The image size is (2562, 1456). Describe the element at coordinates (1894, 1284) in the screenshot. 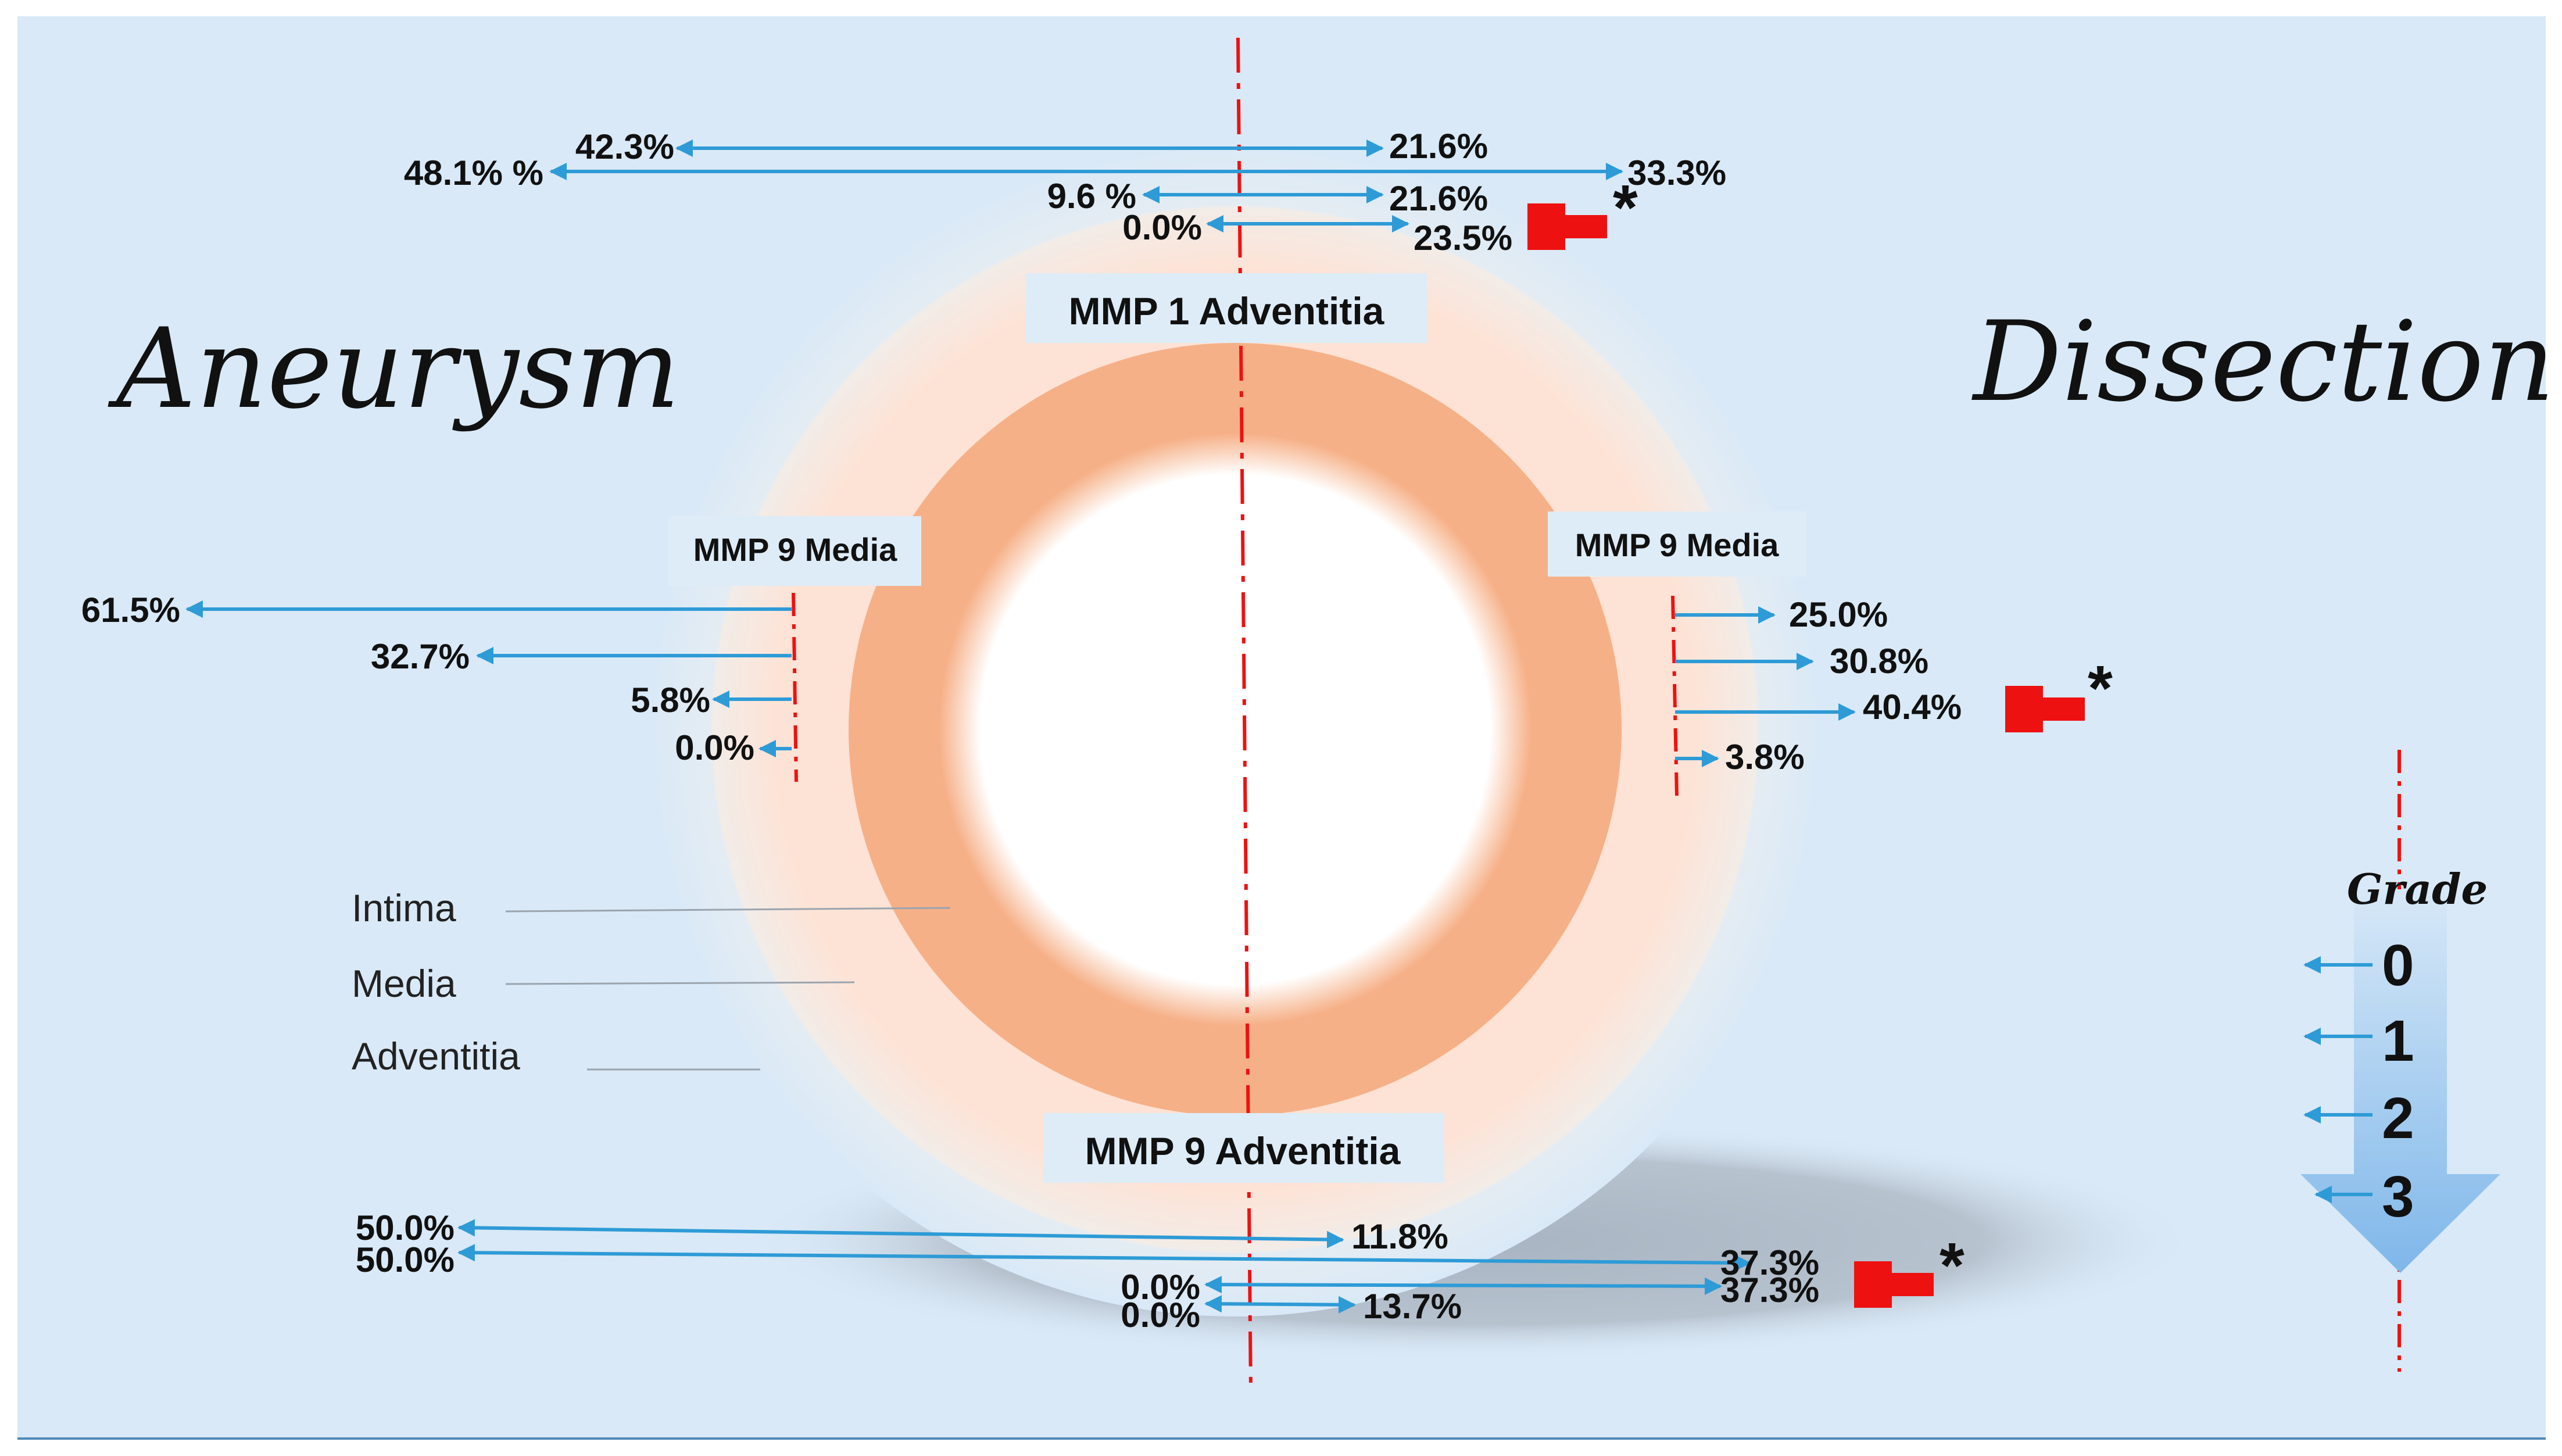

I see `mmp9-adv-significance-arrow` at that location.